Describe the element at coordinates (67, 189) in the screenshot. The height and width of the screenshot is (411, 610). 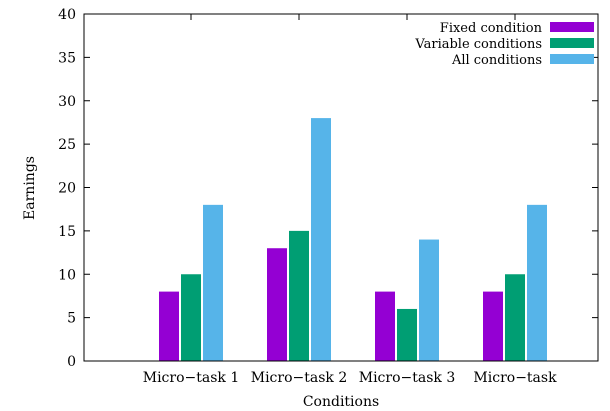
I see `y-tick-label: 20` at that location.